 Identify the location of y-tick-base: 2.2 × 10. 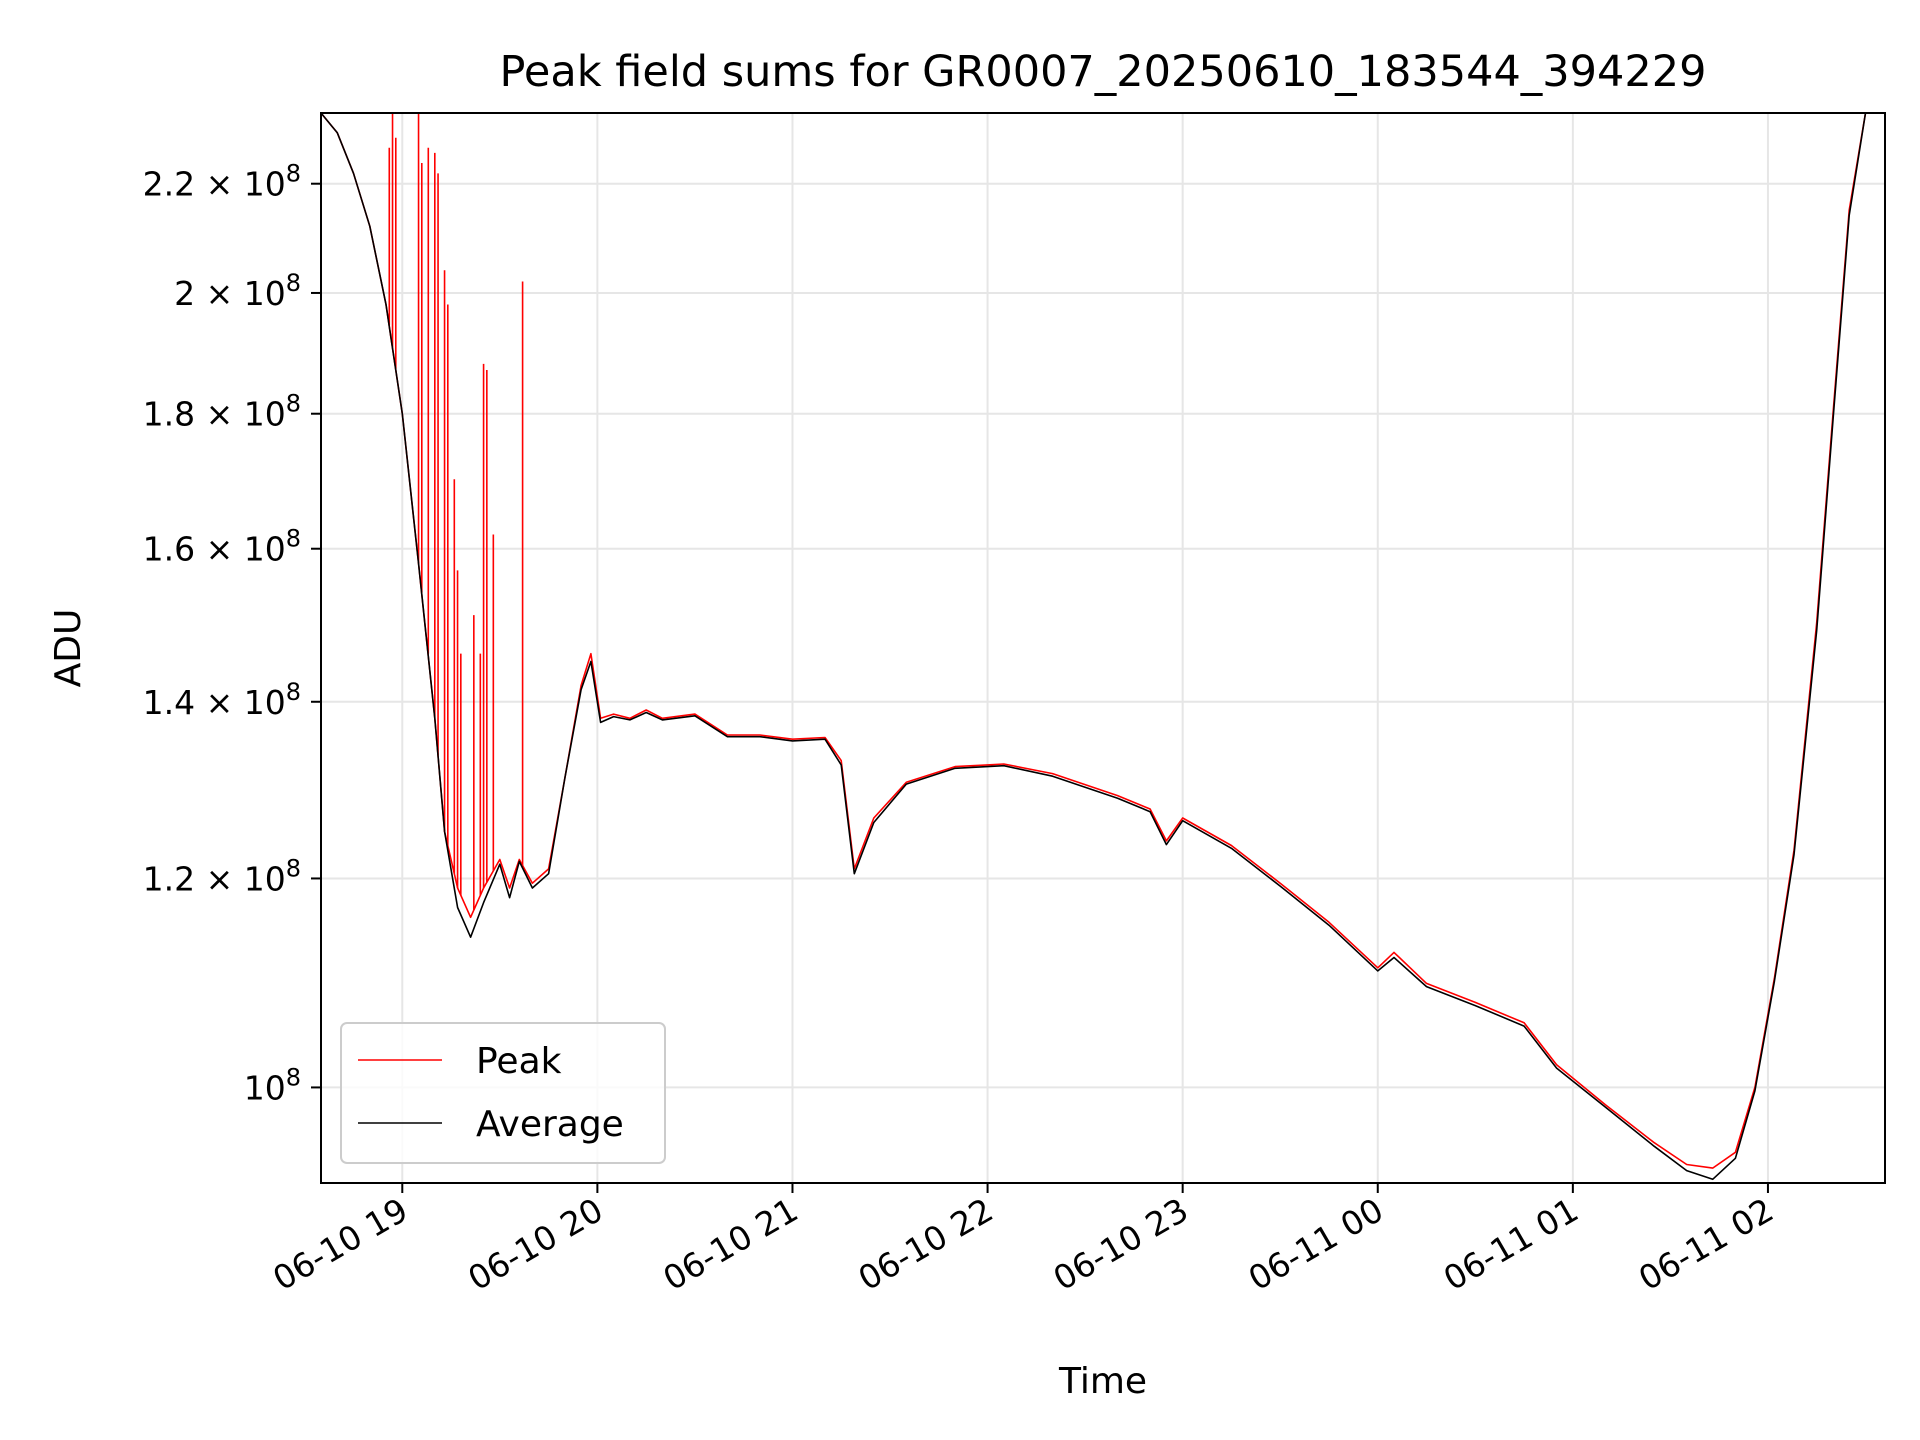
(214, 184).